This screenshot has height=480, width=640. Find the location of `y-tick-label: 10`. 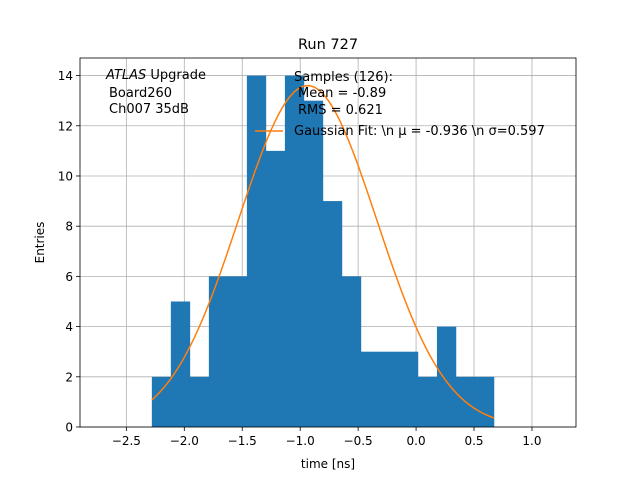

y-tick-label: 10 is located at coordinates (65, 176).